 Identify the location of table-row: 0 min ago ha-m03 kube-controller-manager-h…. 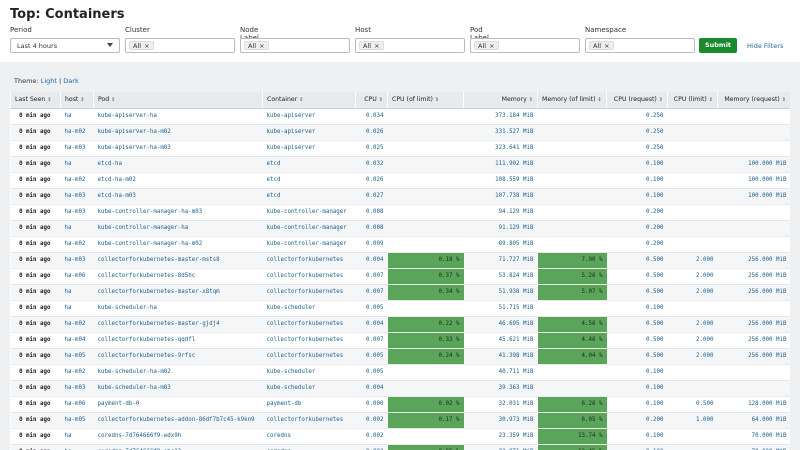
(400, 212).